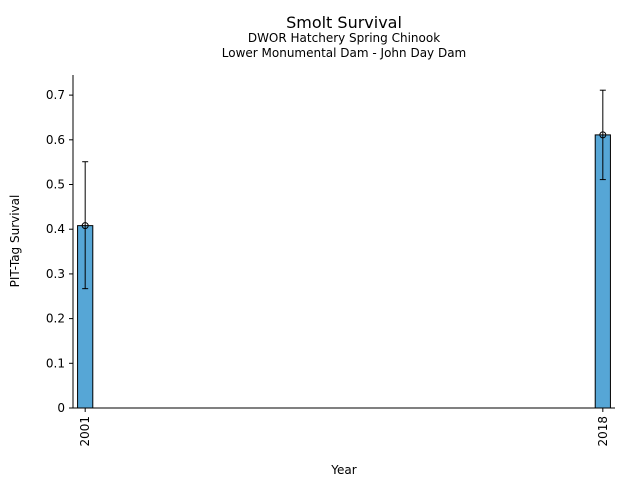 The image size is (640, 484). Describe the element at coordinates (603, 431) in the screenshot. I see `x-tick-label: 2018` at that location.